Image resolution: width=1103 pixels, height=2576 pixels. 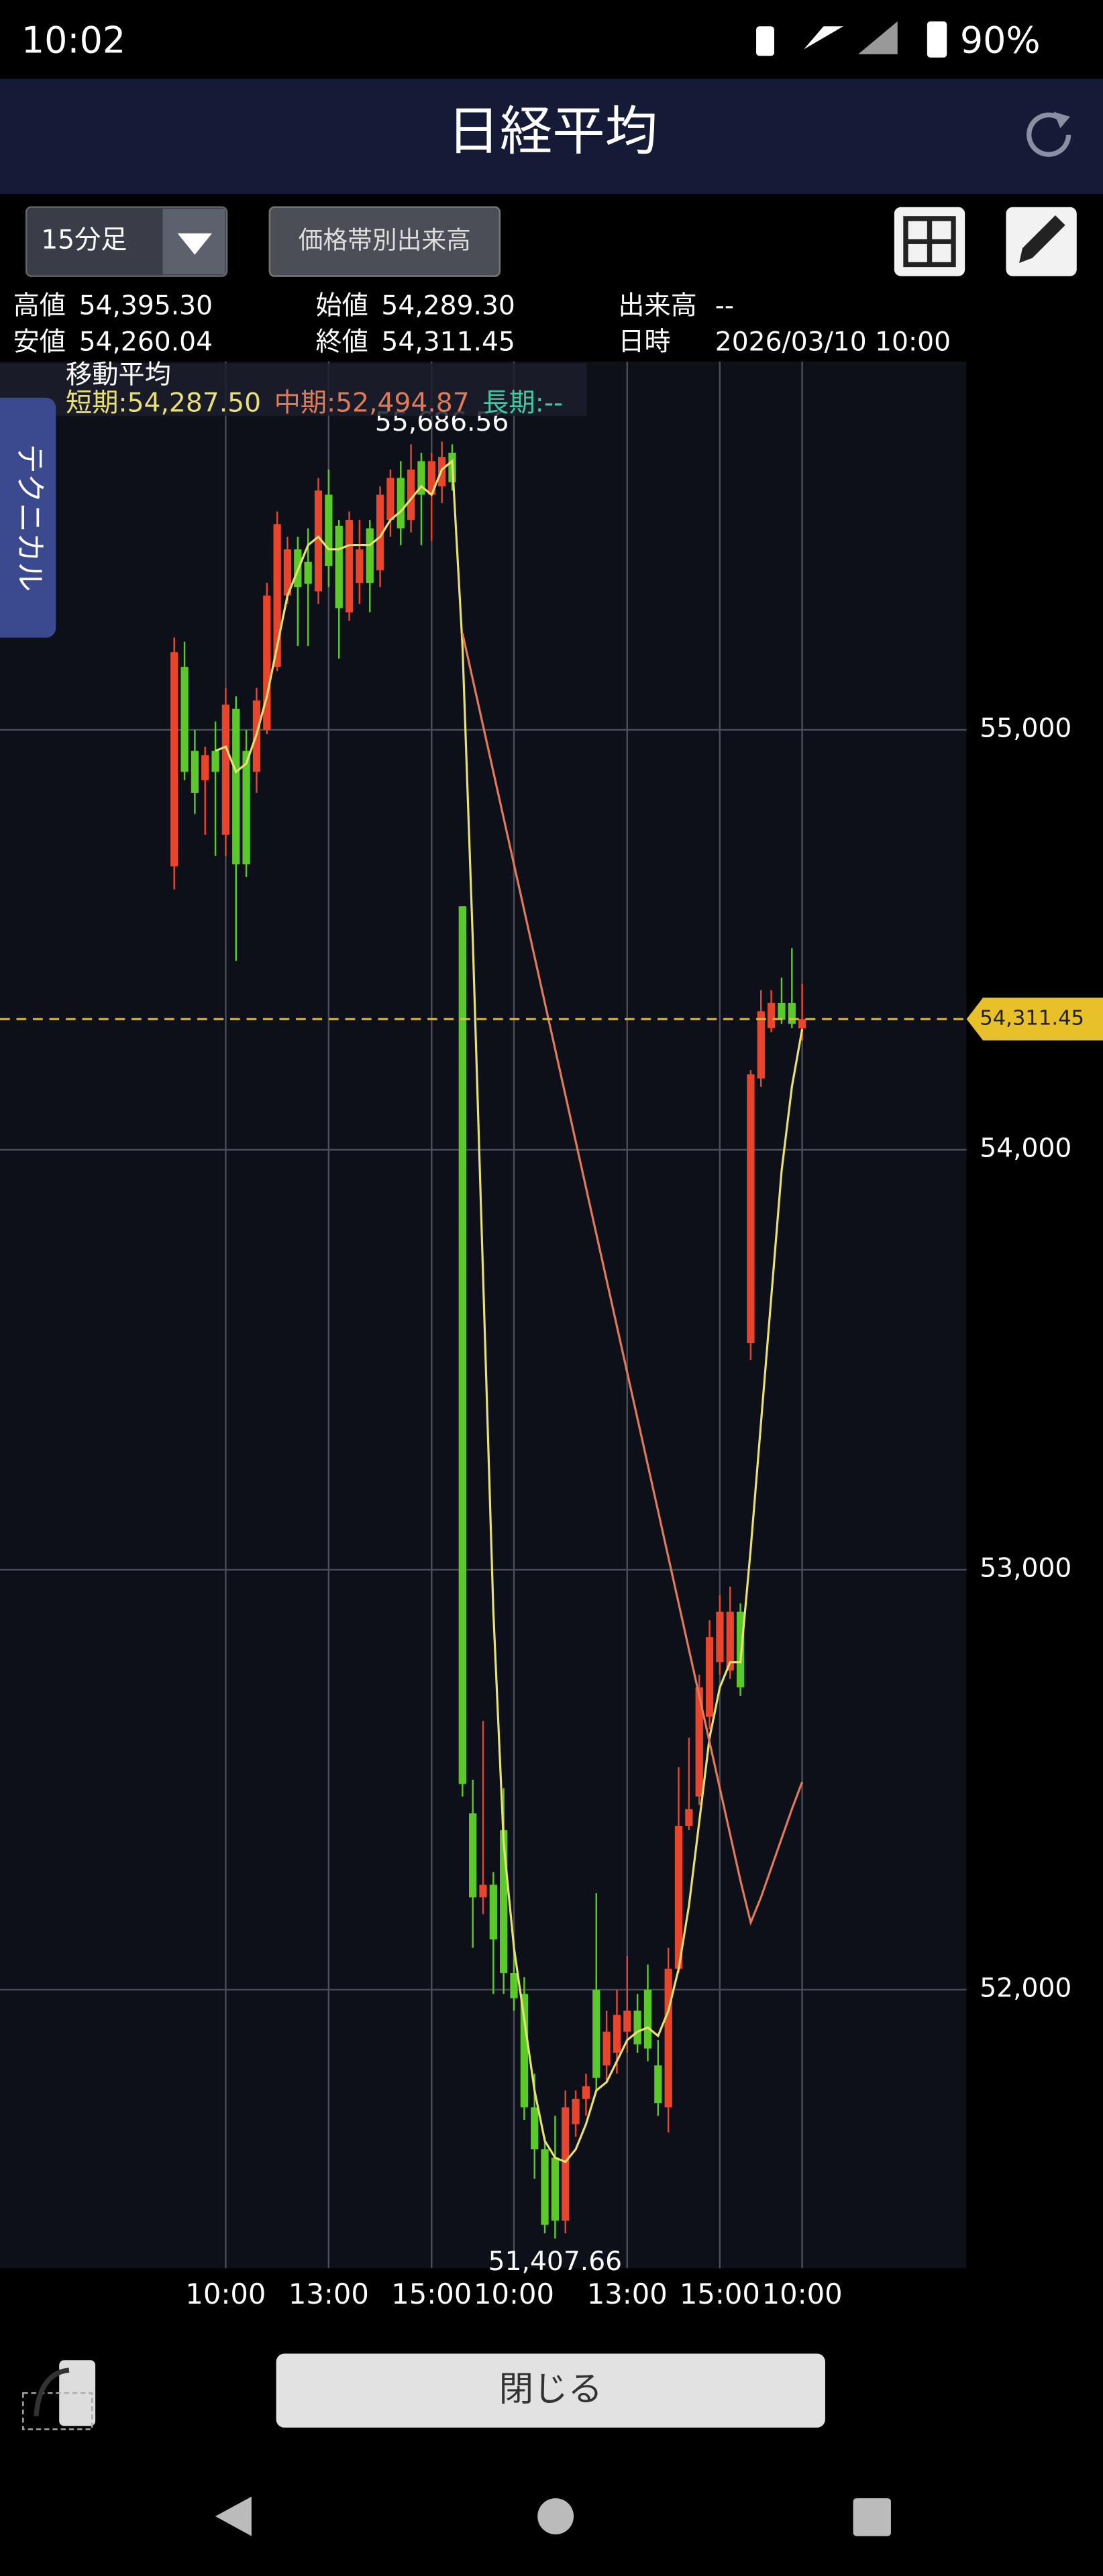 I want to click on header-title: 日経平均, so click(x=552, y=131).